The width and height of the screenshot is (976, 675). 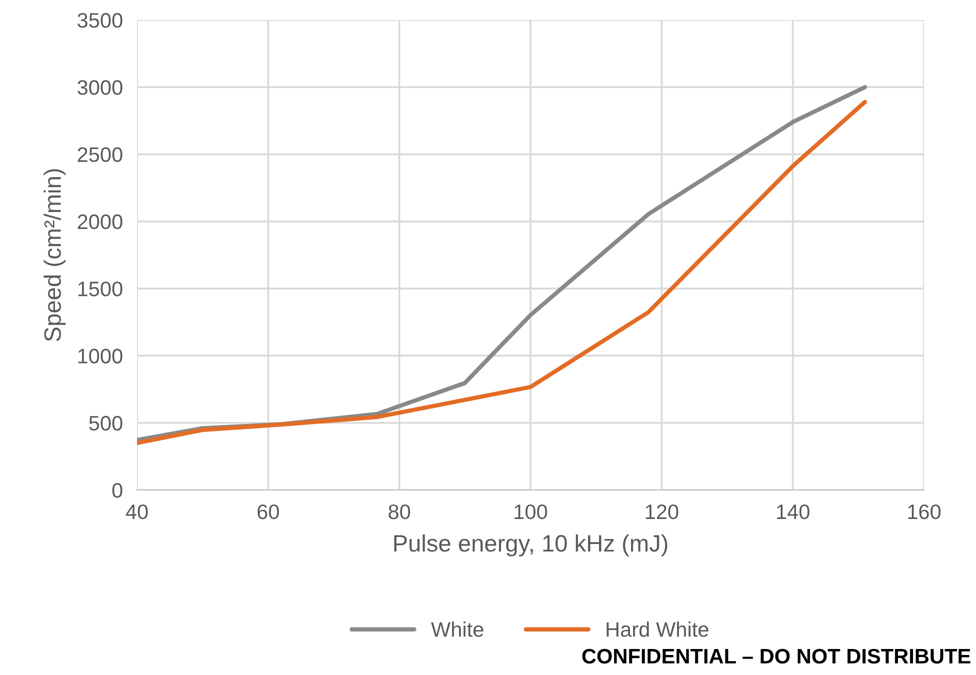 What do you see at coordinates (657, 629) in the screenshot?
I see `legend-label: Hard White` at bounding box center [657, 629].